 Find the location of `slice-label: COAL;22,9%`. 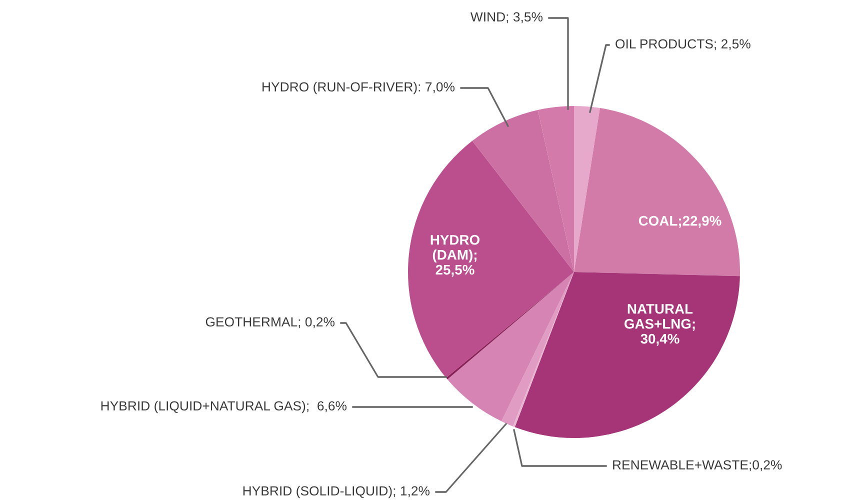

slice-label: COAL;22,9% is located at coordinates (680, 222).